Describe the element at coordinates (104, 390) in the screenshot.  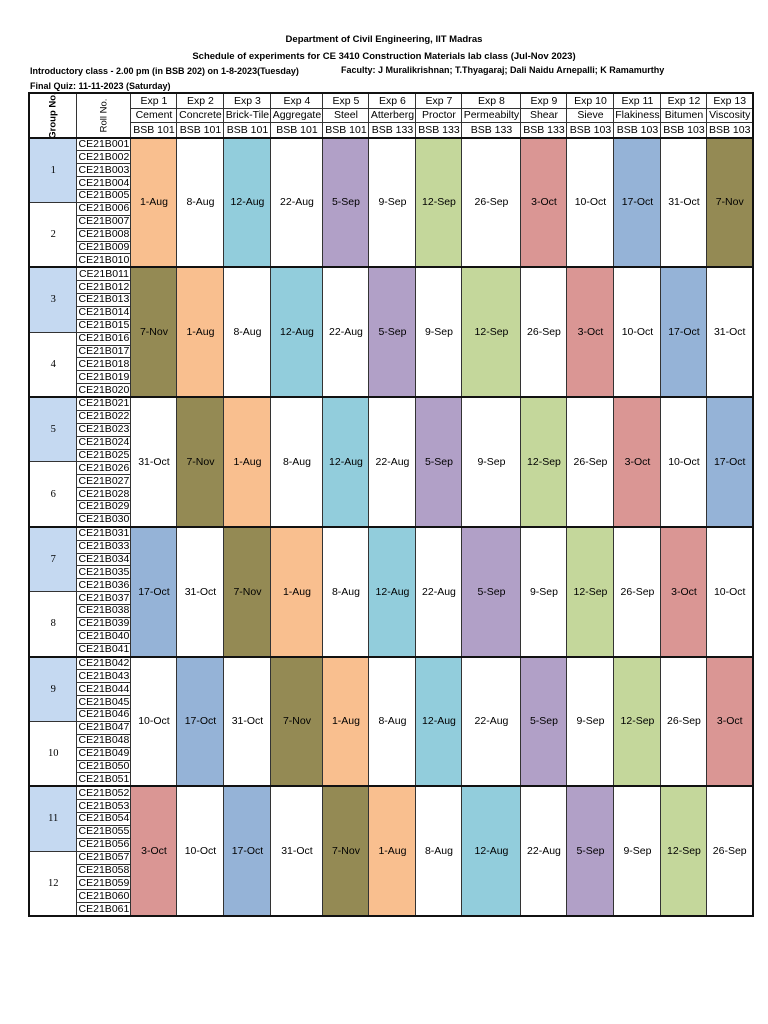
I see `roll-number-cell: CE21B020` at that location.